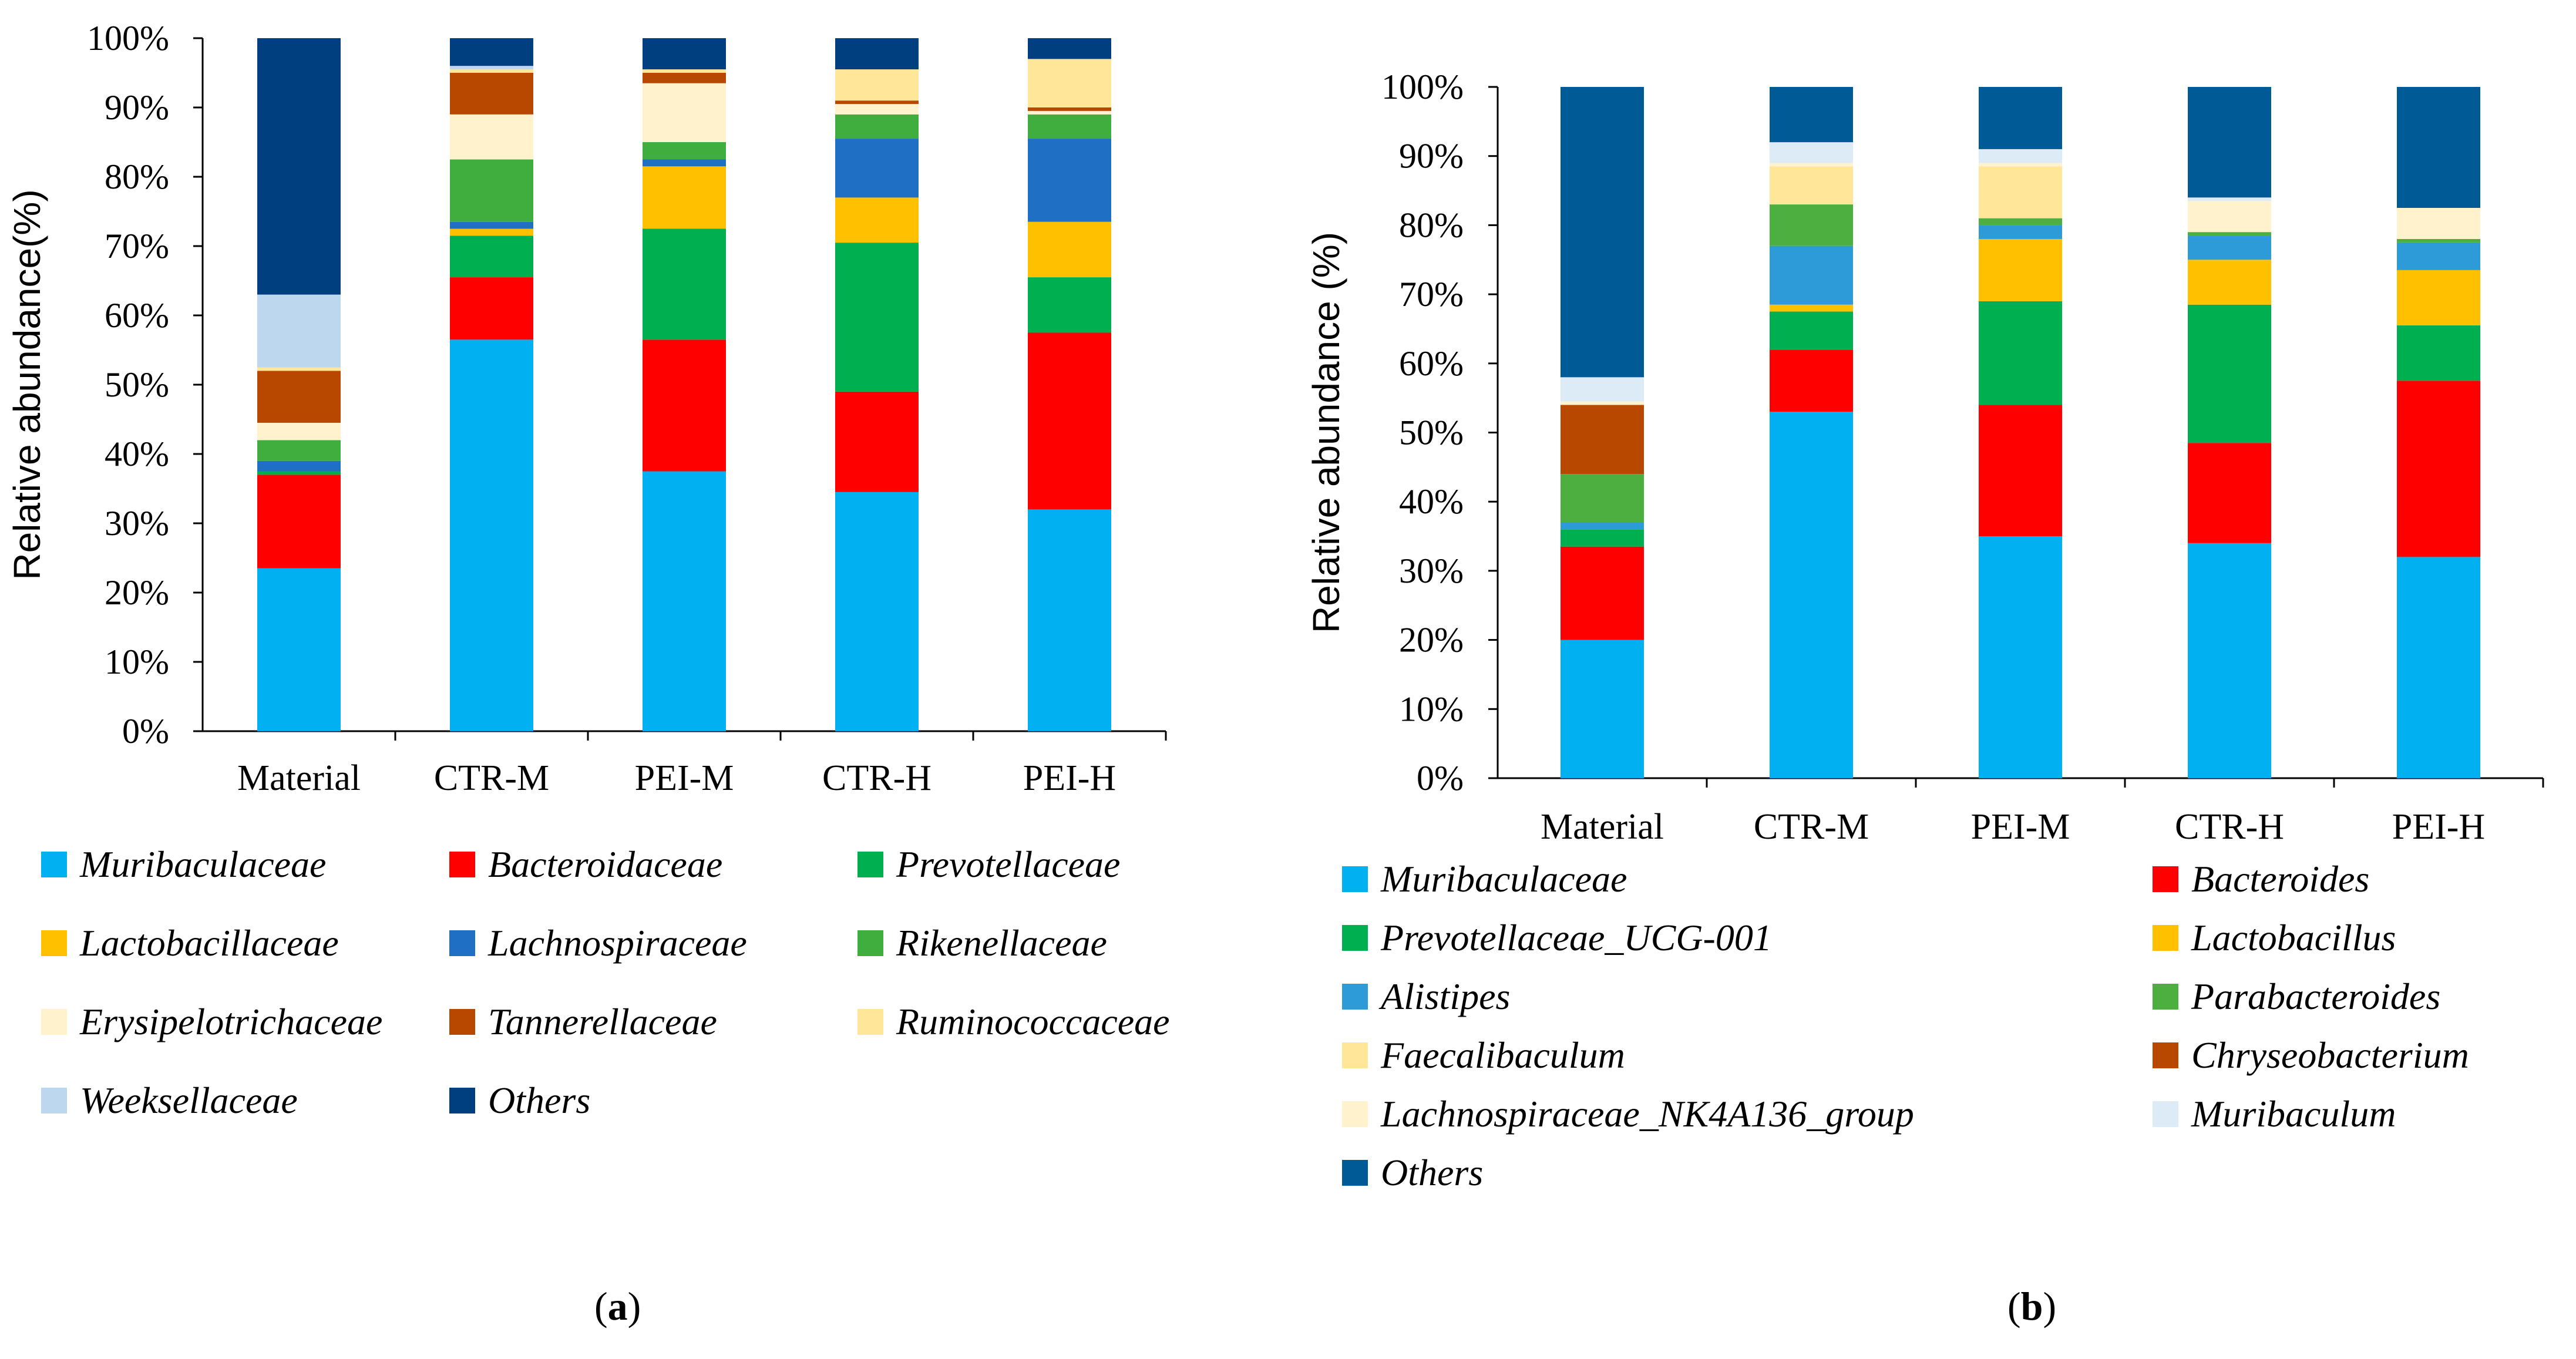 The width and height of the screenshot is (2576, 1359). I want to click on legend-item: Others, so click(519, 1100).